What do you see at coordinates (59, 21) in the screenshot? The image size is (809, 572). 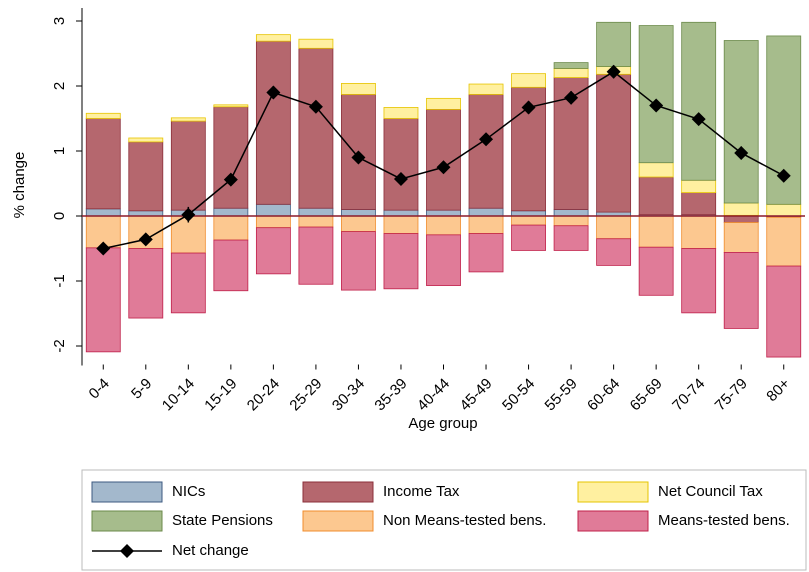 I see `y-tick-label: 3` at bounding box center [59, 21].